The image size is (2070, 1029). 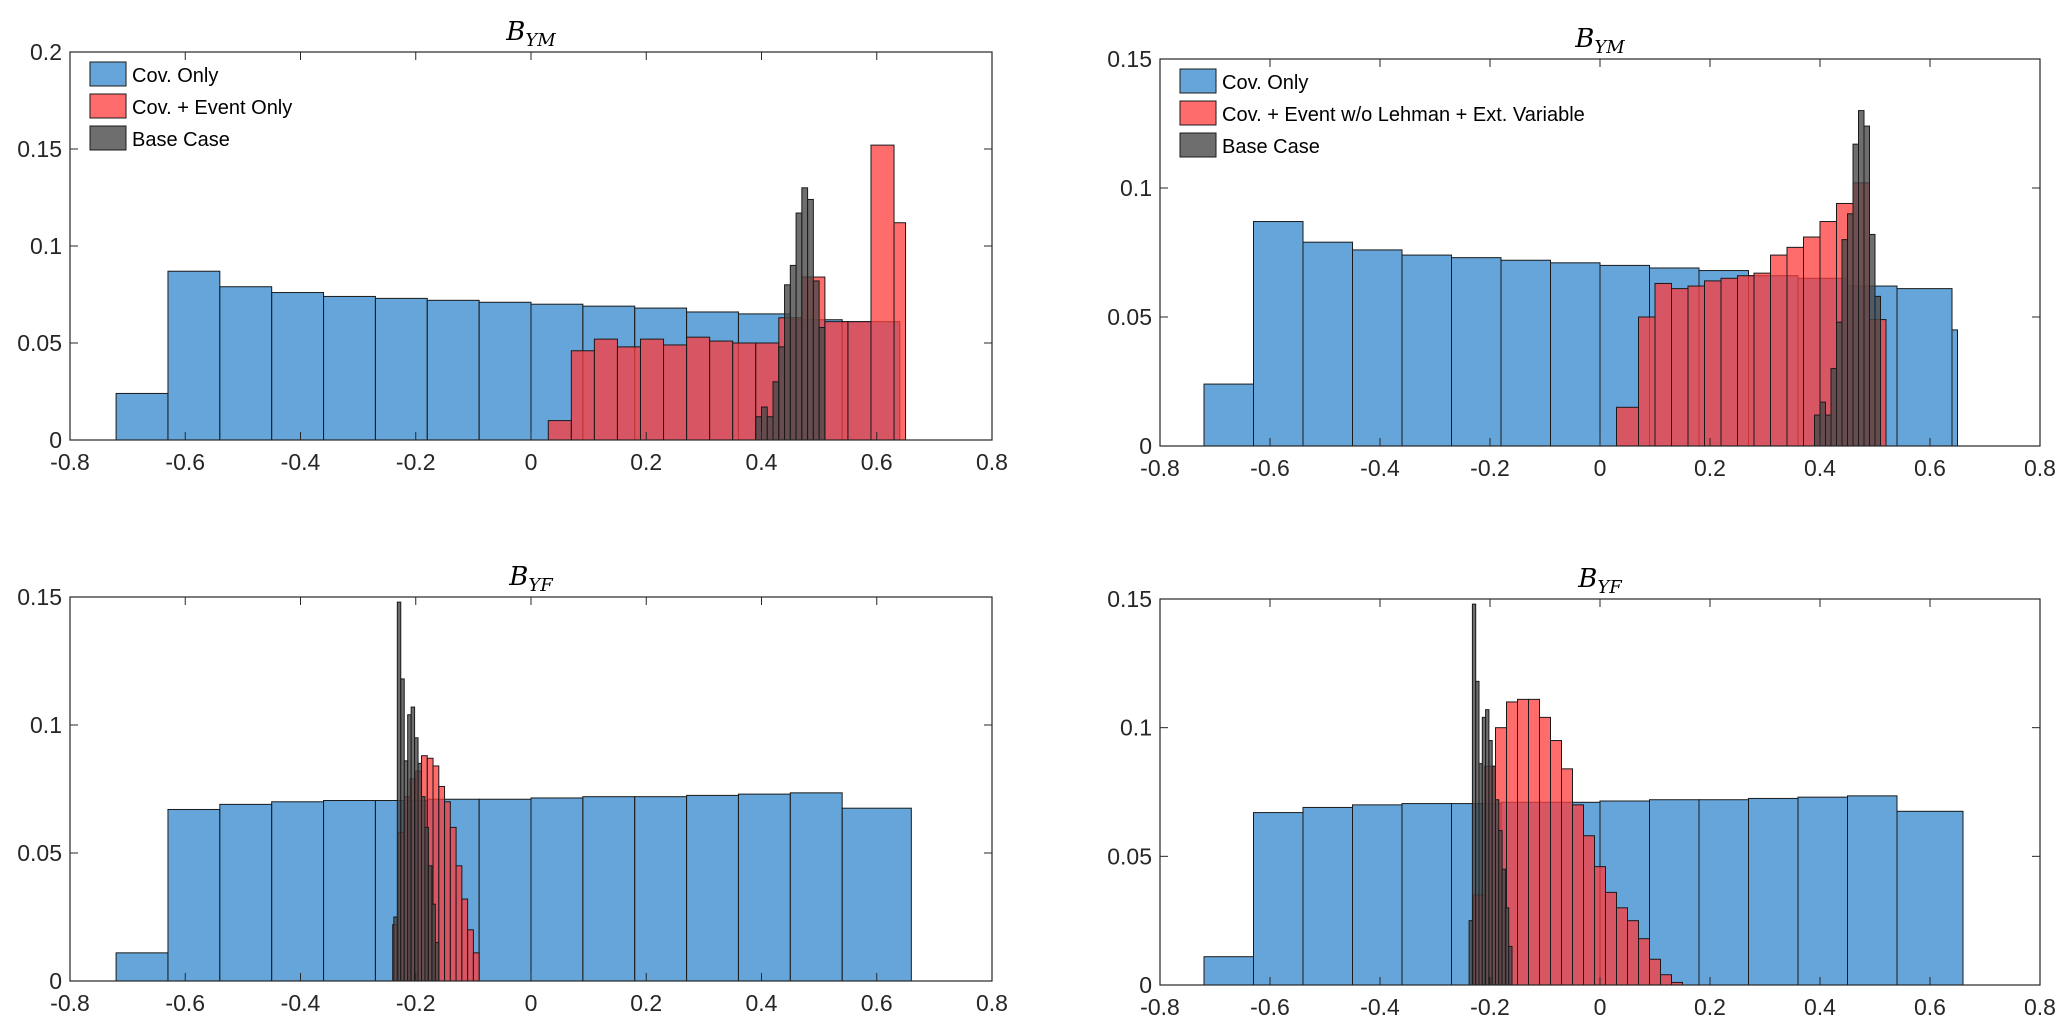 I want to click on panel-title: BYM, so click(x=1599, y=41).